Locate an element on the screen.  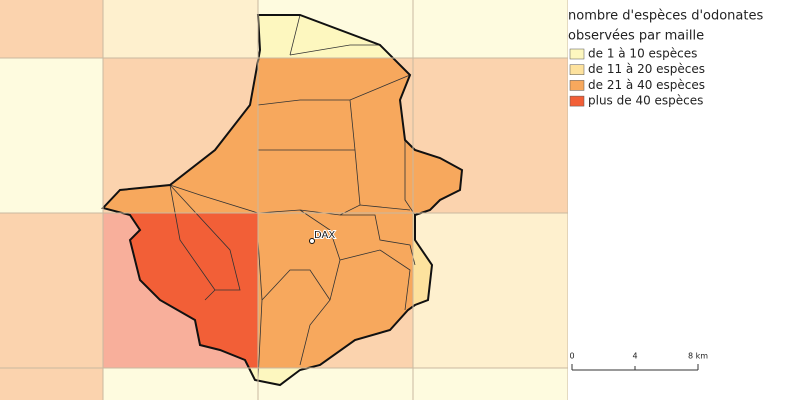
place-marker is located at coordinates (312, 241).